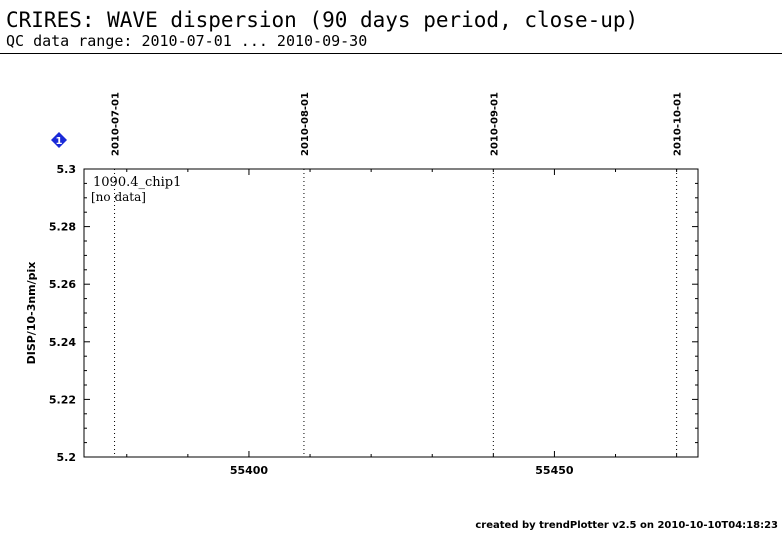 The height and width of the screenshot is (542, 782). I want to click on date-marker-label: 2010-08-01, so click(305, 124).